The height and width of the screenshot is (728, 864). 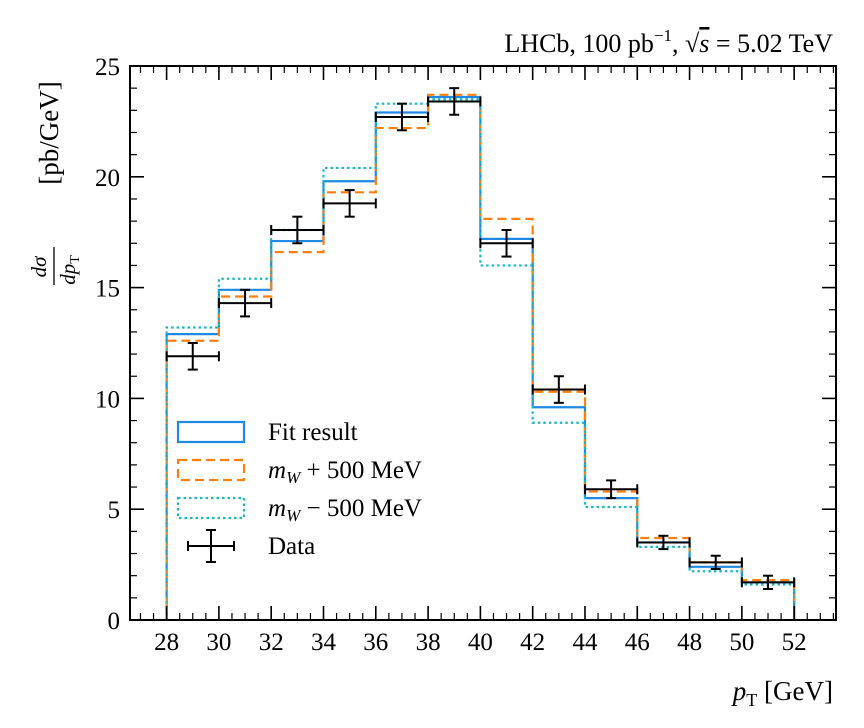 I want to click on y-tick-label: 10, so click(x=107, y=399).